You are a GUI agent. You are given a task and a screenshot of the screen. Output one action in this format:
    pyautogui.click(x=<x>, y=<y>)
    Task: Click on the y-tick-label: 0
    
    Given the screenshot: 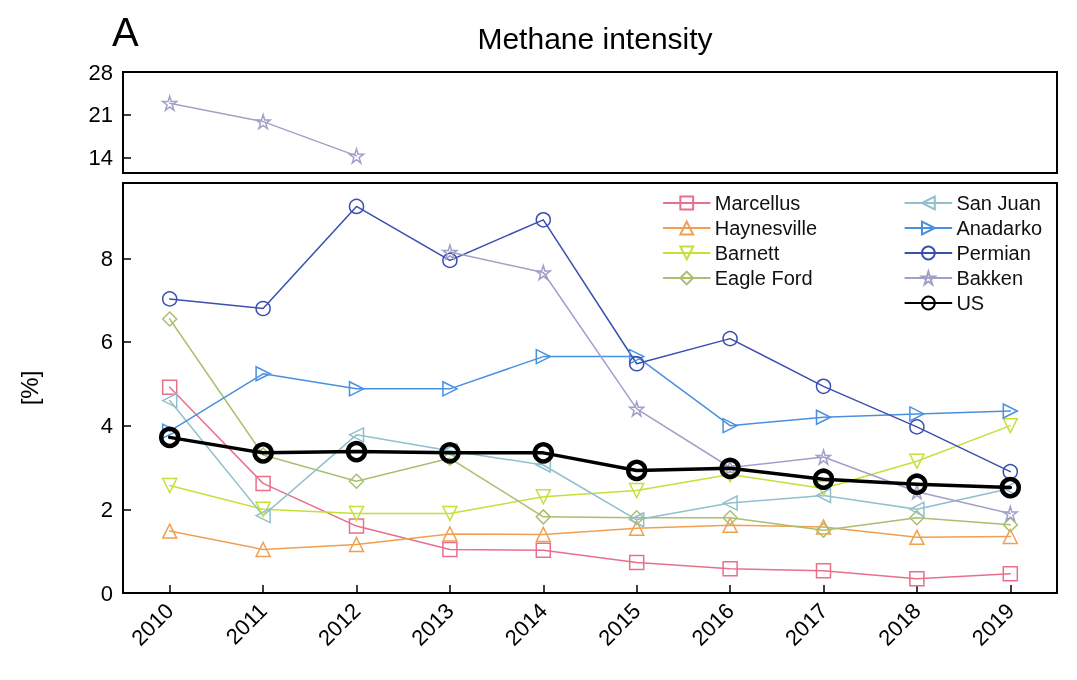 What is the action you would take?
    pyautogui.click(x=106, y=593)
    